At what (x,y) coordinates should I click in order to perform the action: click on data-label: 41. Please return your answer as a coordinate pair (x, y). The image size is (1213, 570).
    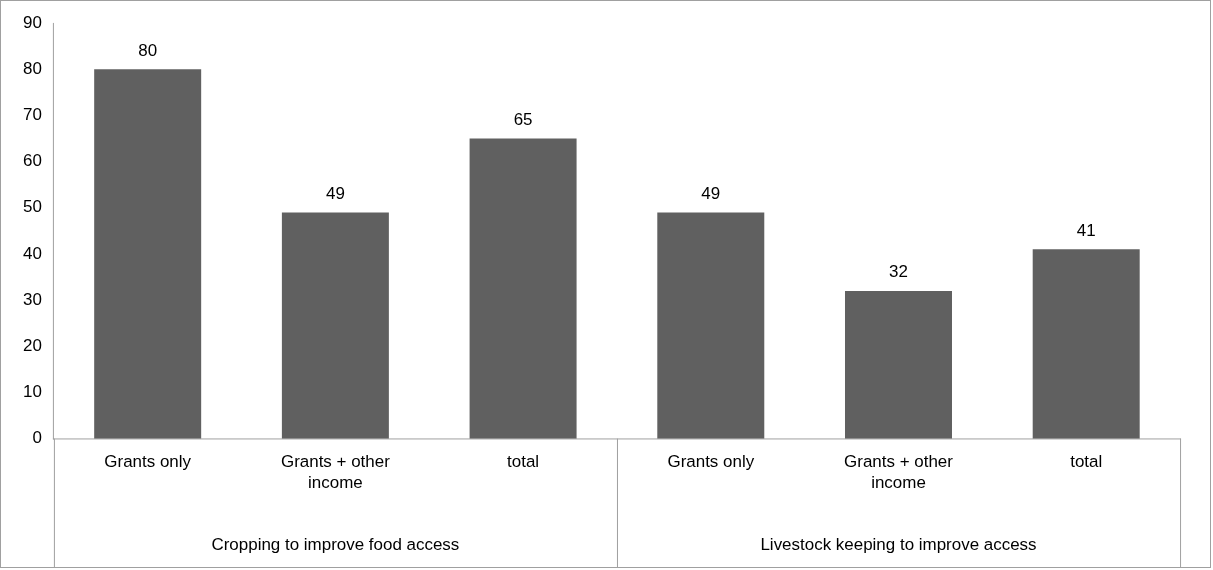
    Looking at the image, I should click on (1086, 230).